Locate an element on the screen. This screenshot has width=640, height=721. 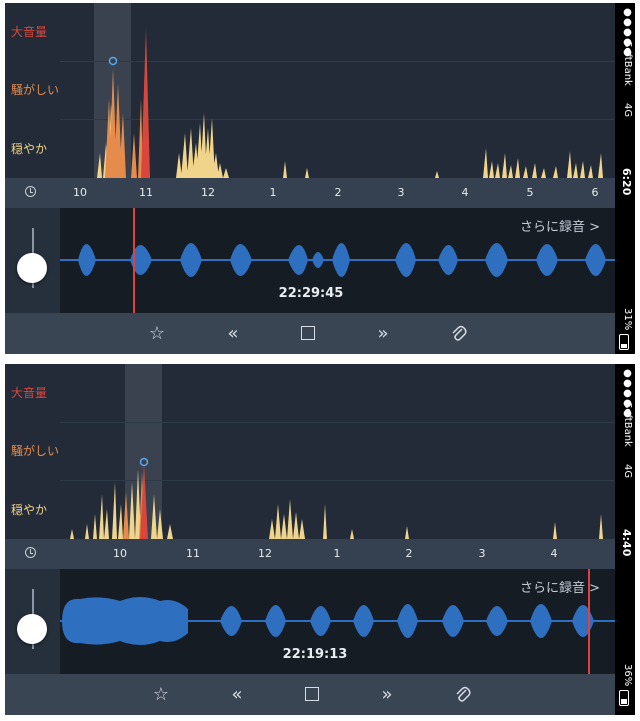
waveform-view: さらに録音 > 22:29:45 is located at coordinates (337, 260).